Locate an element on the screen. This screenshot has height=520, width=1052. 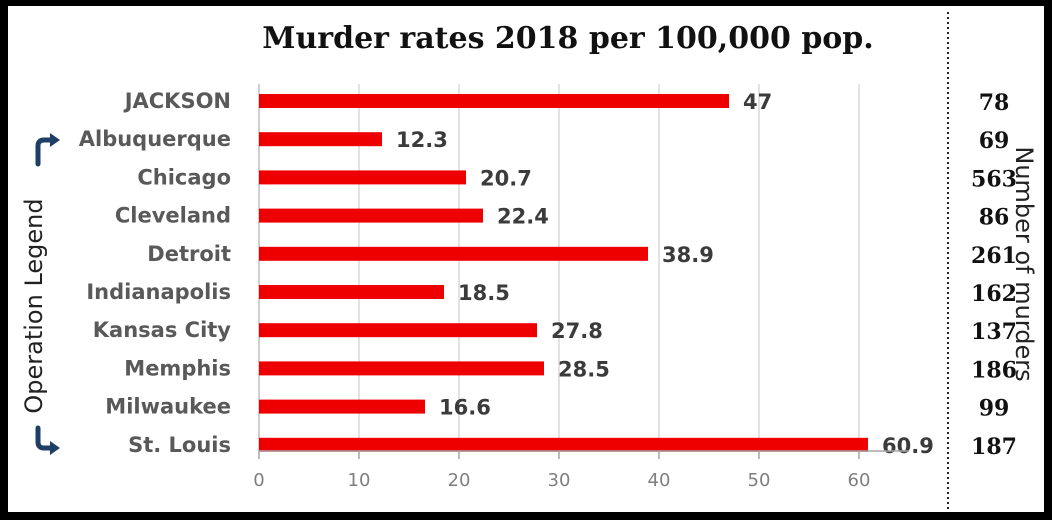
x-tick-label: 40 is located at coordinates (659, 480).